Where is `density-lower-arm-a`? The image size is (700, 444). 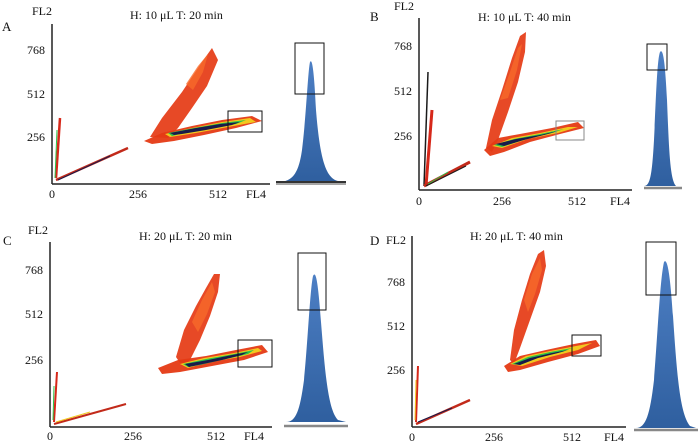 density-lower-arm-a is located at coordinates (203, 130).